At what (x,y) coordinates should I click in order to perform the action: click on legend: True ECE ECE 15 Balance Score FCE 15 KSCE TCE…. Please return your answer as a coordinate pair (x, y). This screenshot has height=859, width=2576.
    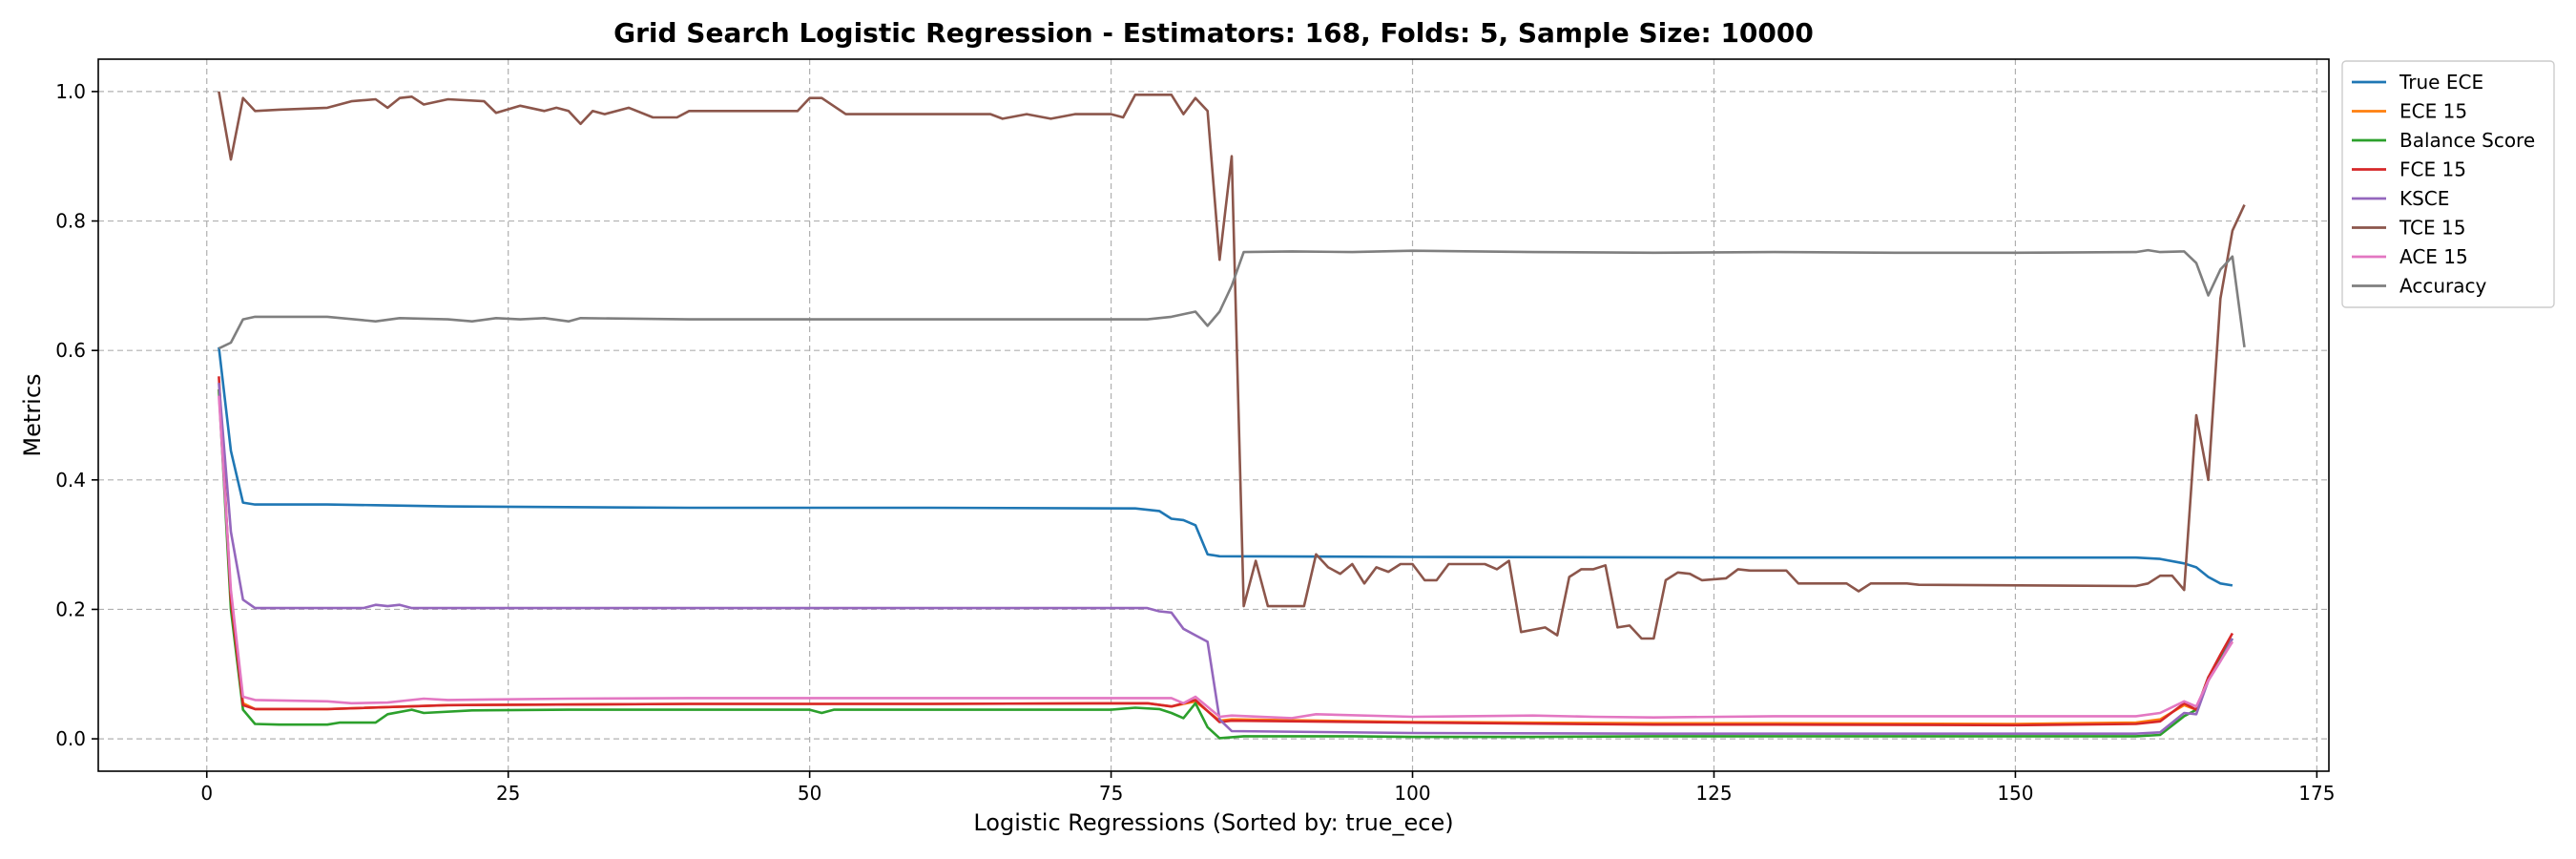
    Looking at the image, I should click on (2448, 184).